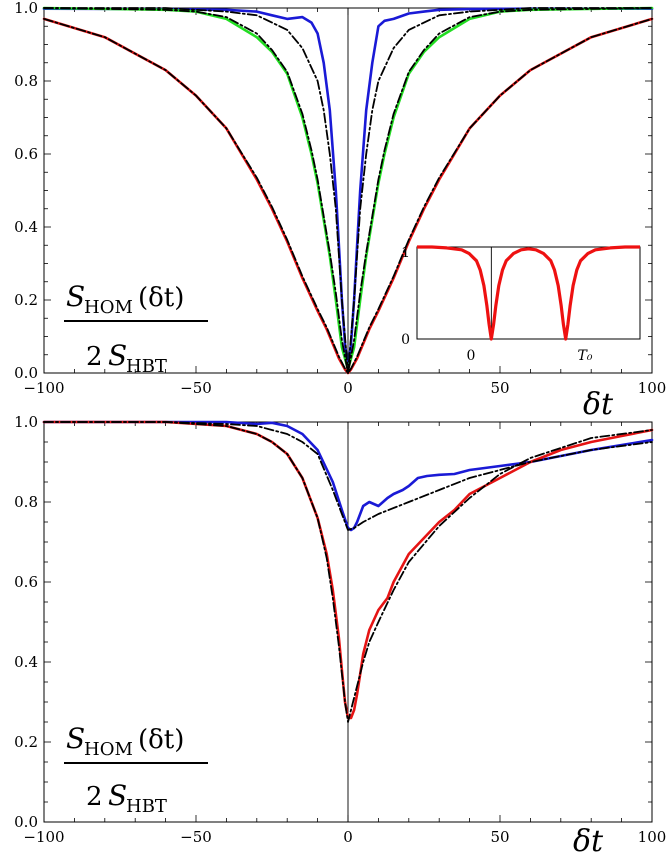 The image size is (667, 856). What do you see at coordinates (146, 366) in the screenshot?
I see `top-ylabel-denominator-sub: HBT` at bounding box center [146, 366].